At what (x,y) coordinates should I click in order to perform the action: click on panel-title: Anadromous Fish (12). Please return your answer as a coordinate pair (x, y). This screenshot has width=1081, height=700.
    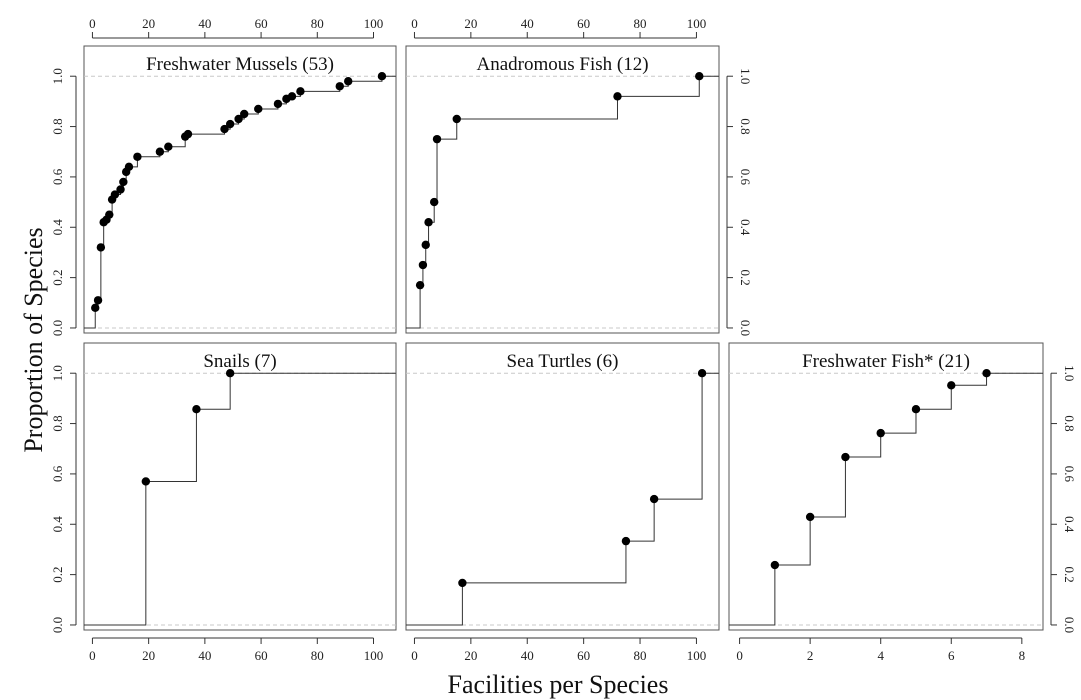
    Looking at the image, I should click on (562, 64).